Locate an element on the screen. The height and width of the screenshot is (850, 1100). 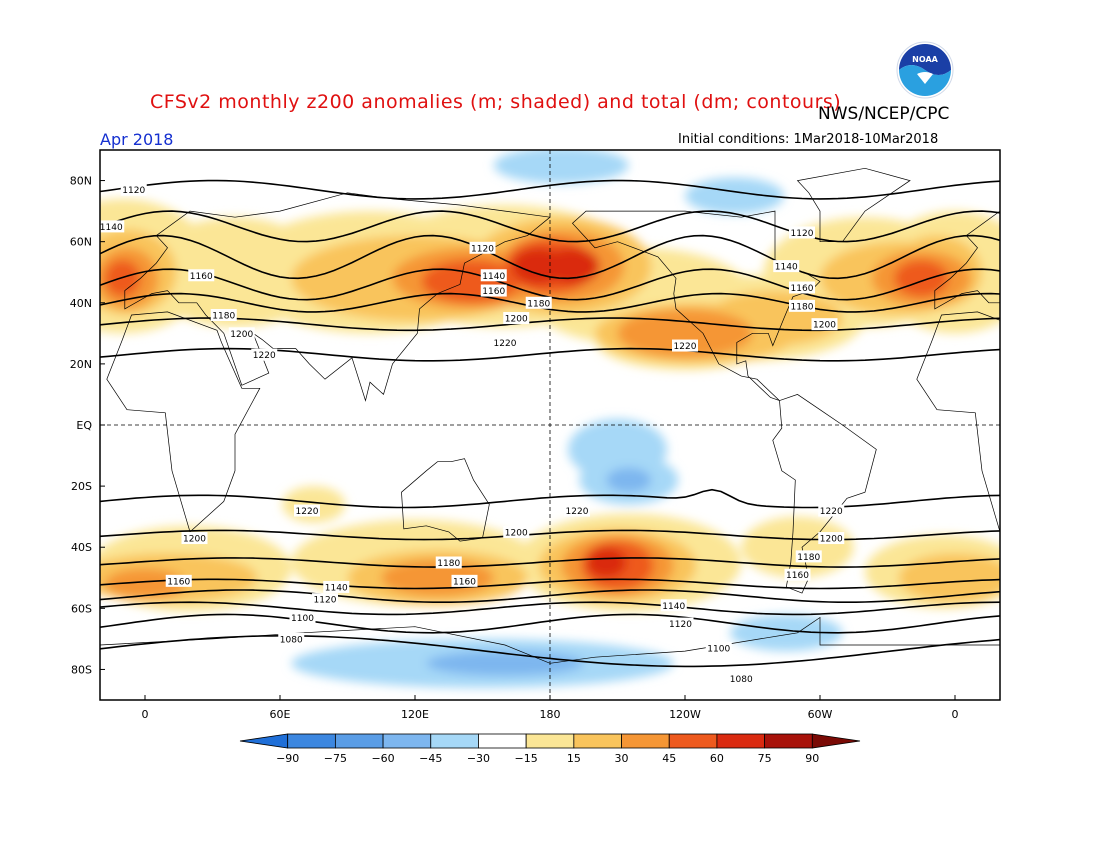
lat-label: 20S is located at coordinates (81, 486).